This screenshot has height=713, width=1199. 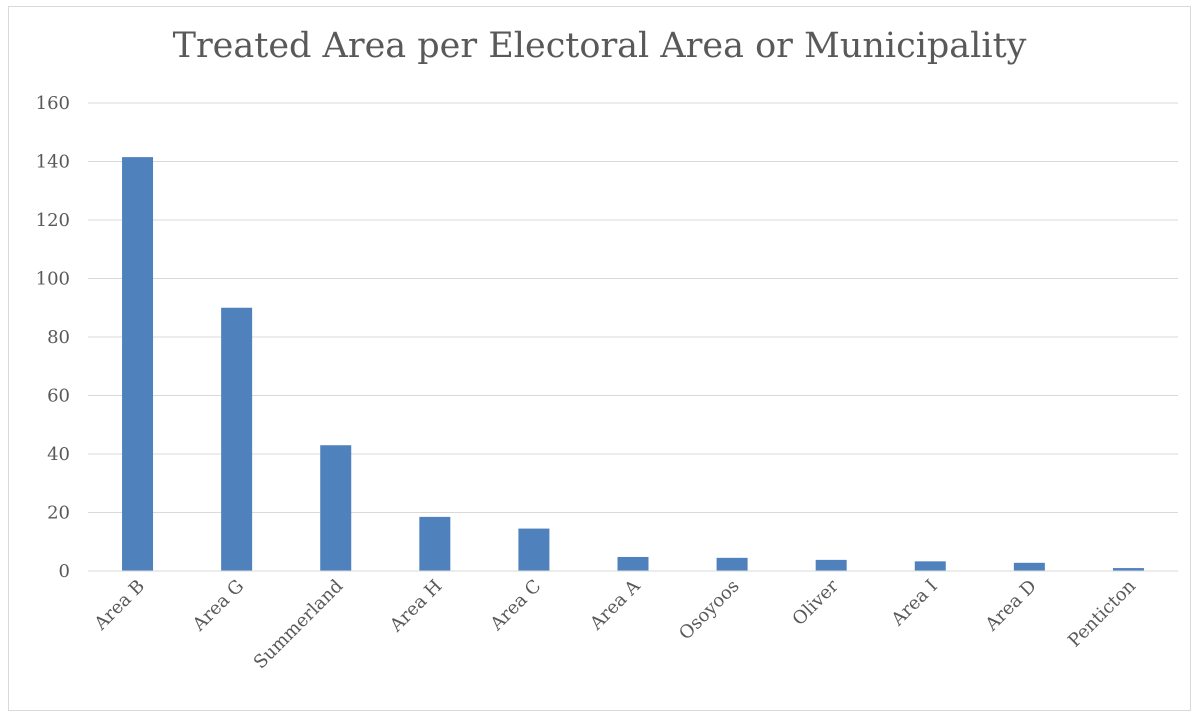 I want to click on x-tick-label: Area D, so click(x=1011, y=606).